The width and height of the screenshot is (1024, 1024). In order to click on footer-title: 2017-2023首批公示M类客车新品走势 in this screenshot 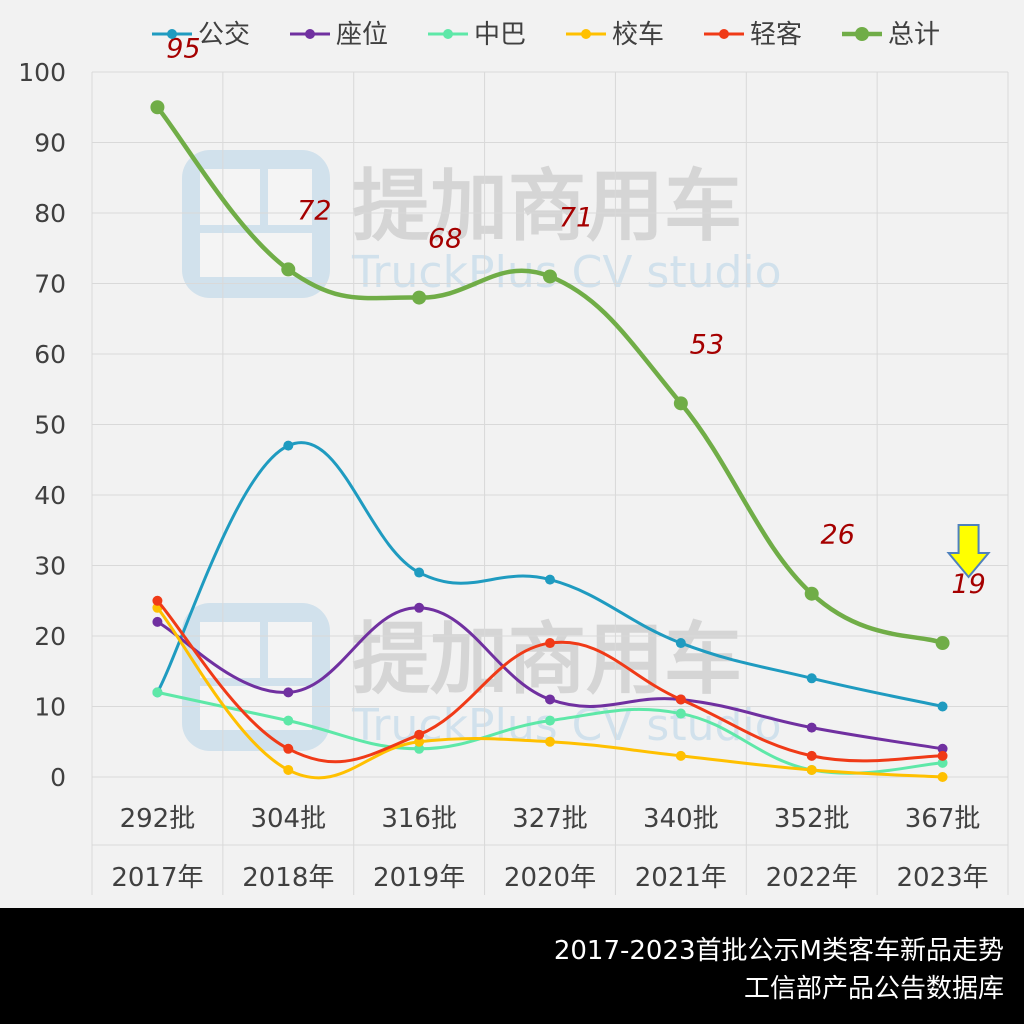, I will do `click(778, 951)`.